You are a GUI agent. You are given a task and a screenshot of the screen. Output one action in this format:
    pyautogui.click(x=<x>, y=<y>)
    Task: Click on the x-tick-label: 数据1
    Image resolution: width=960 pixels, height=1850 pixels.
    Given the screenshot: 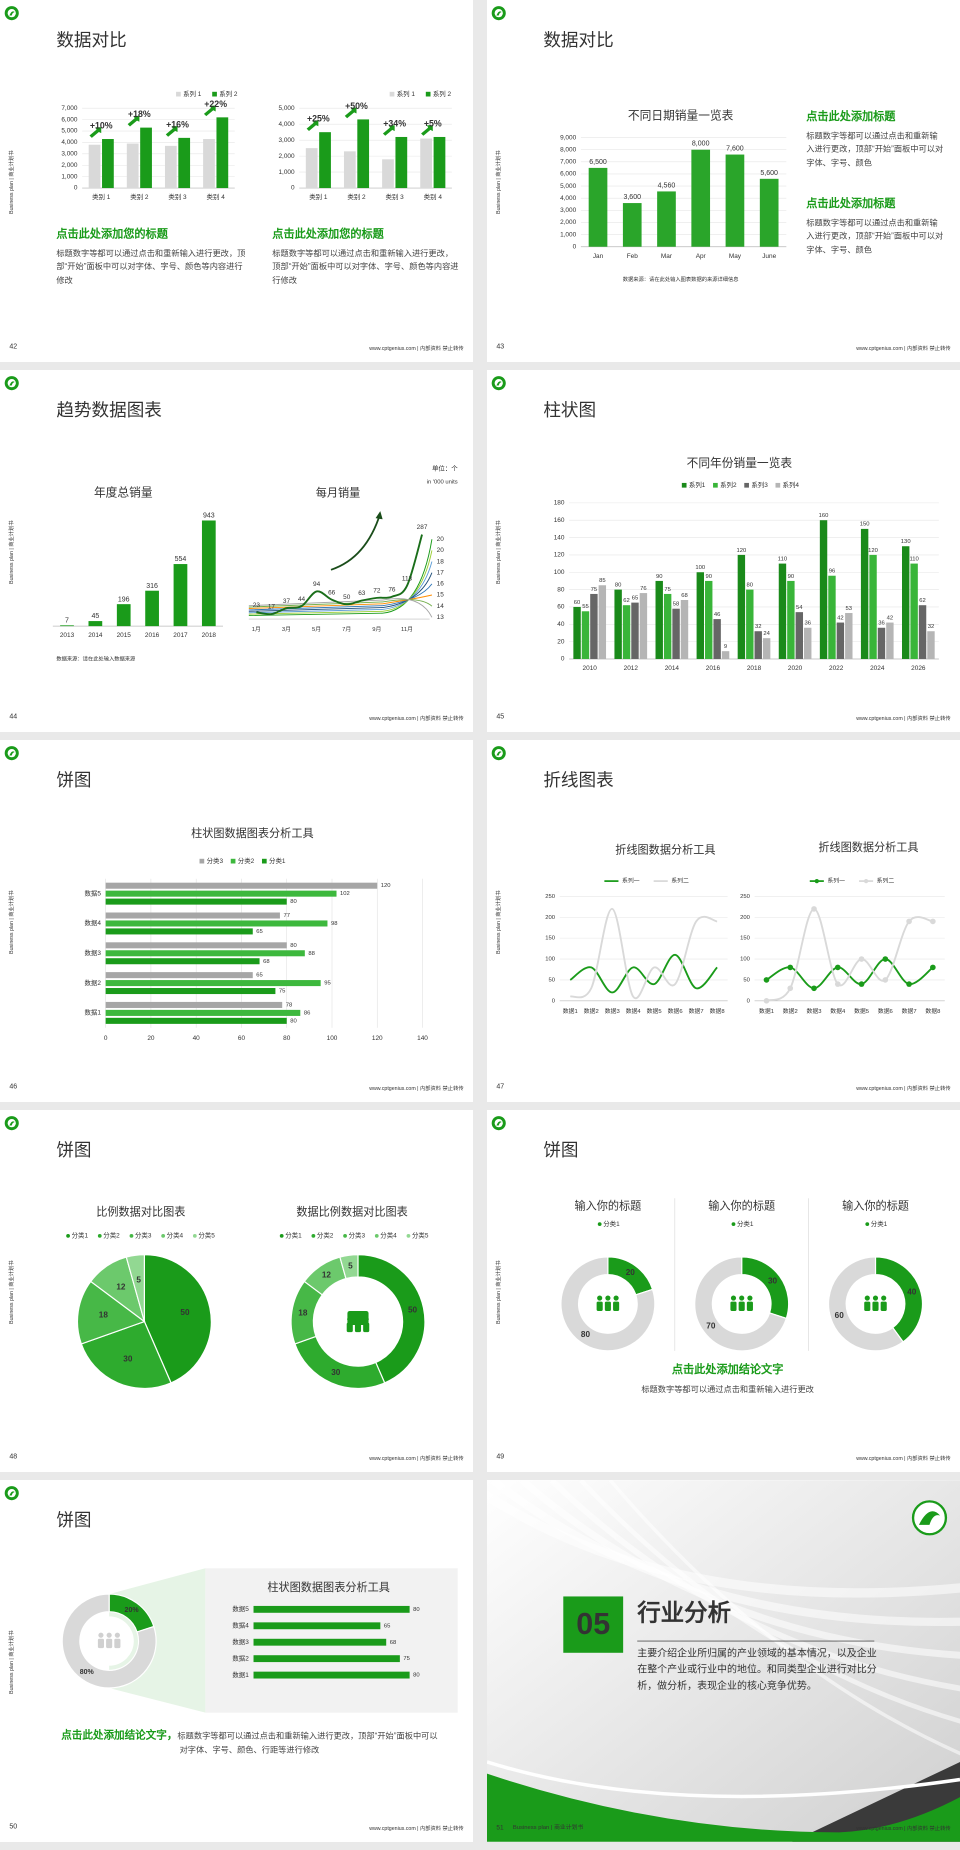 What is the action you would take?
    pyautogui.click(x=766, y=1011)
    